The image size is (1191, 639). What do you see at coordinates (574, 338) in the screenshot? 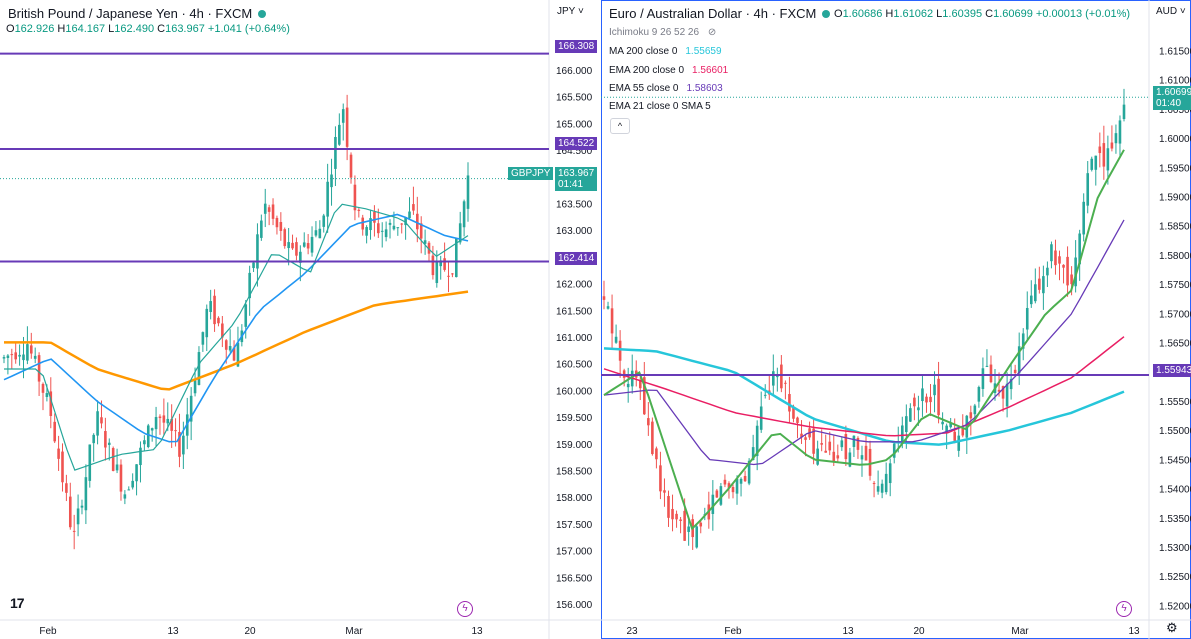
I see `price-tick-label: 161.000` at bounding box center [574, 338].